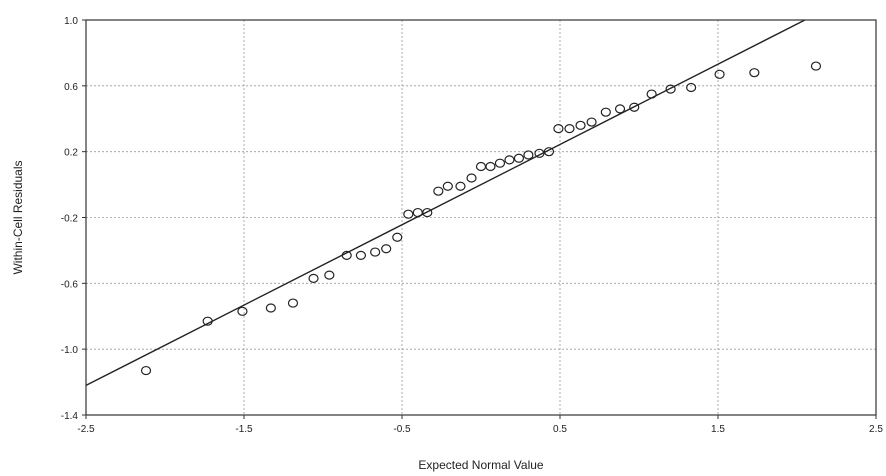 The height and width of the screenshot is (476, 886). What do you see at coordinates (71, 21) in the screenshot?
I see `y-tick-label: 1.0` at bounding box center [71, 21].